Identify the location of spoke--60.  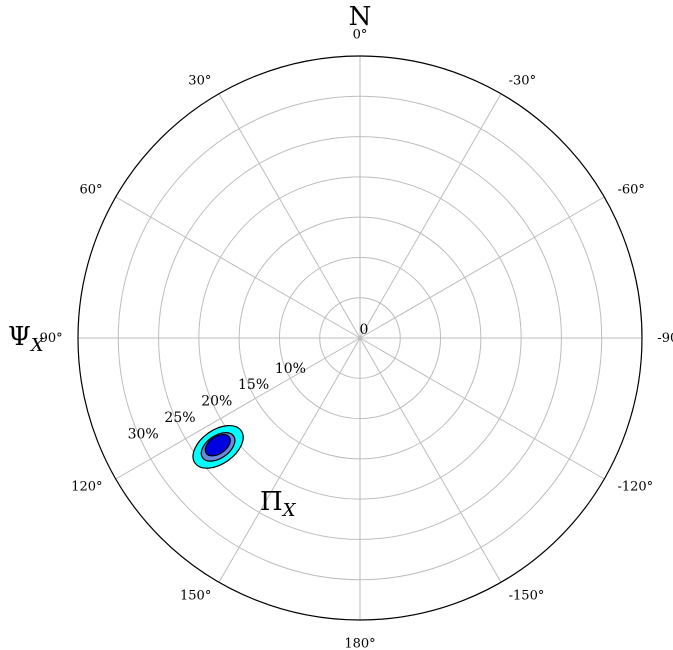
(482, 267).